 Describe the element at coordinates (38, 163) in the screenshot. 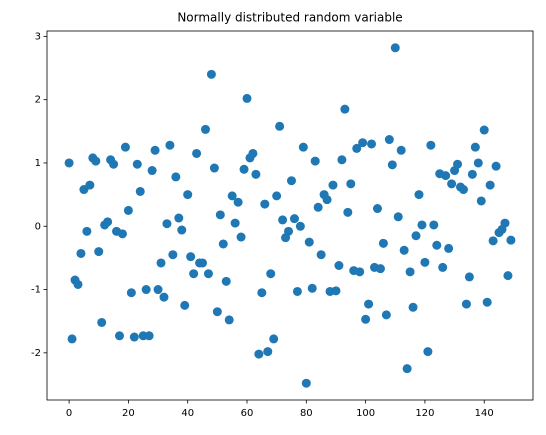

I see `y-tick-label: 1` at that location.